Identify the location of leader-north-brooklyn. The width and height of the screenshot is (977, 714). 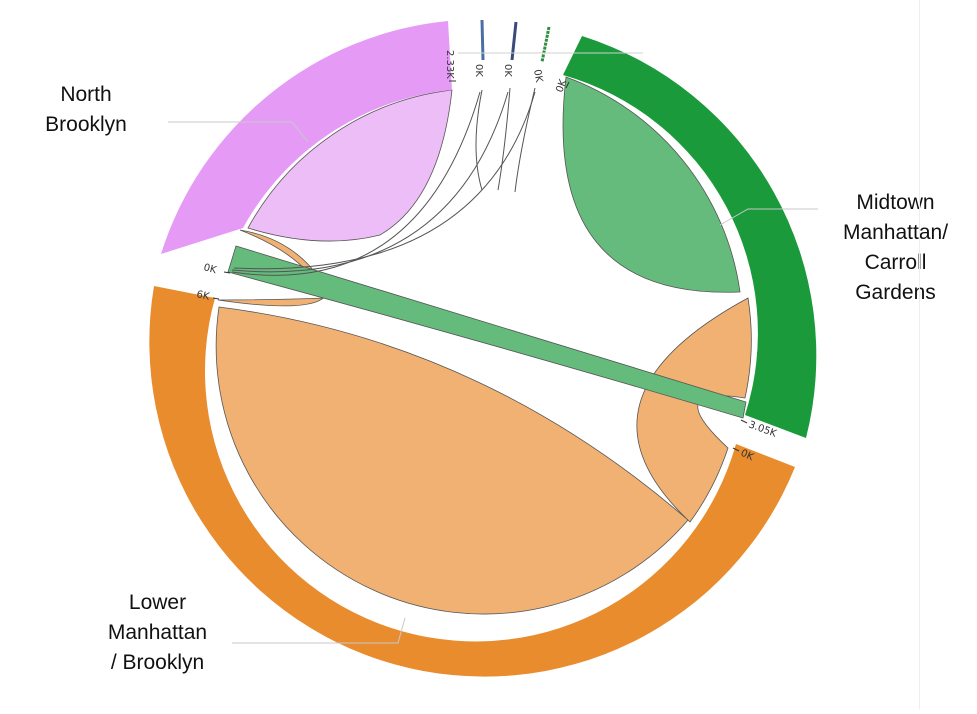
(238, 132).